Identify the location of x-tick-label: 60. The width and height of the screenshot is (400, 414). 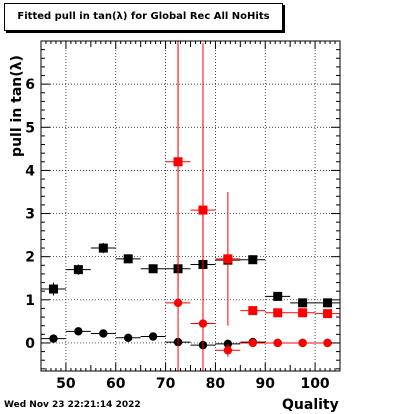
(116, 384).